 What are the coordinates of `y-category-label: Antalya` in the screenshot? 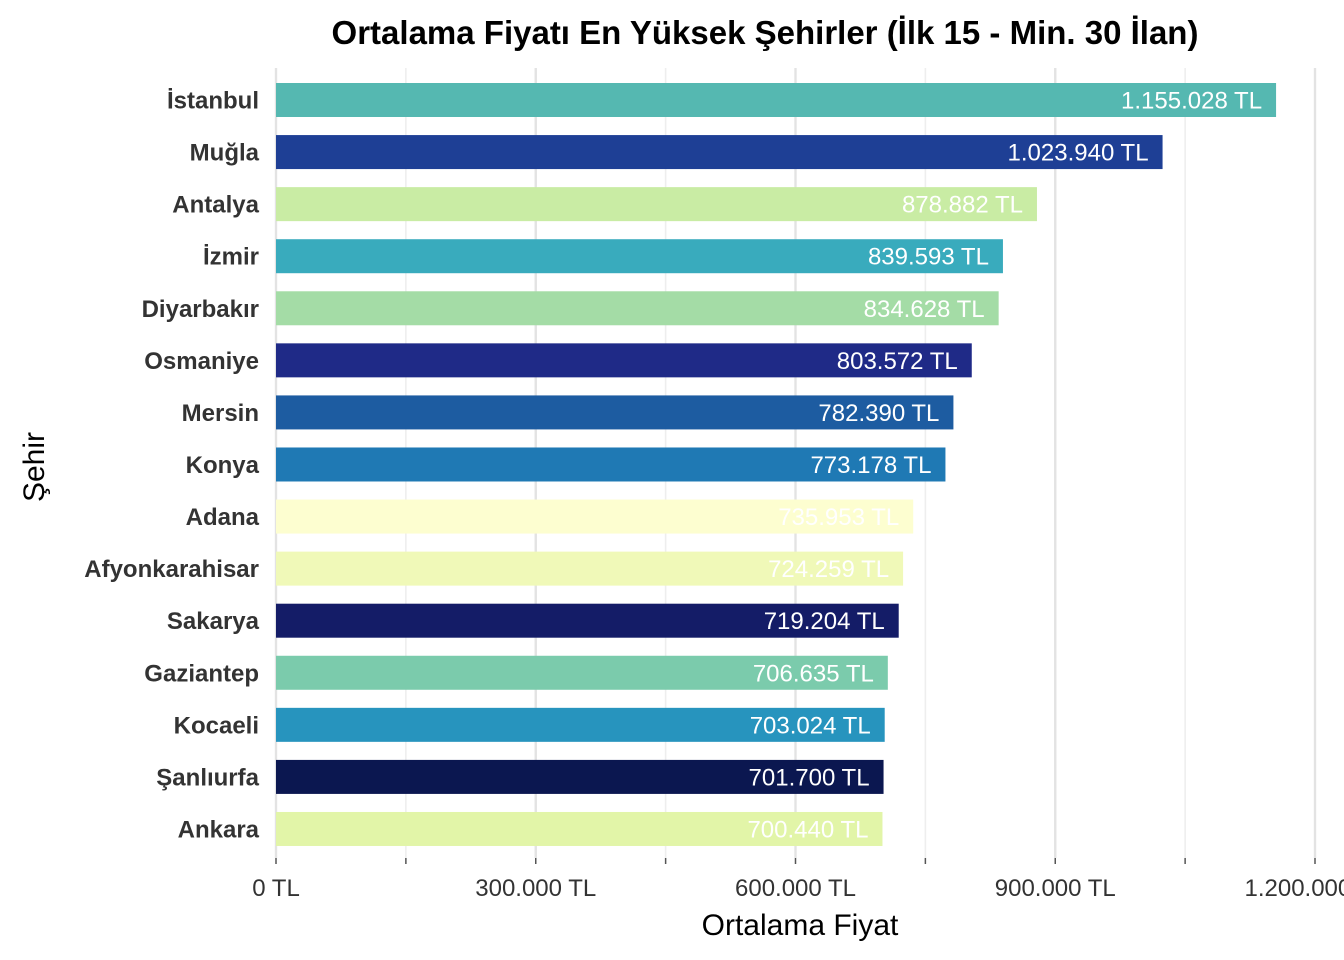 It's located at (215, 205).